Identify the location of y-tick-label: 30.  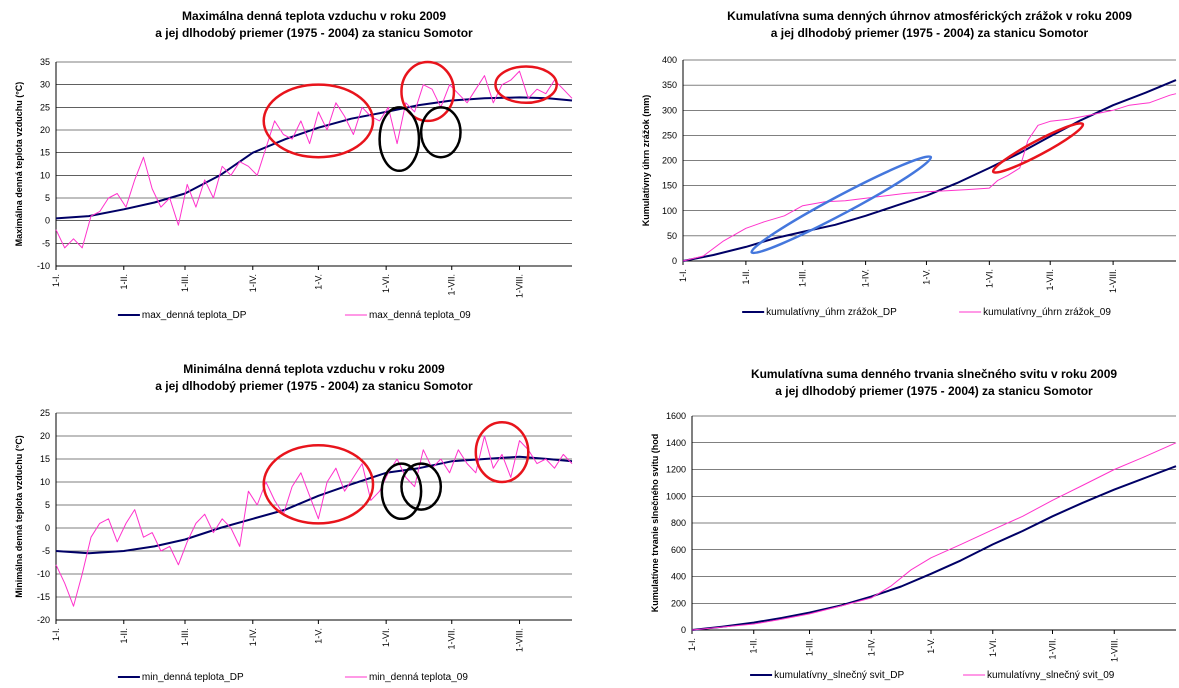
(45, 85).